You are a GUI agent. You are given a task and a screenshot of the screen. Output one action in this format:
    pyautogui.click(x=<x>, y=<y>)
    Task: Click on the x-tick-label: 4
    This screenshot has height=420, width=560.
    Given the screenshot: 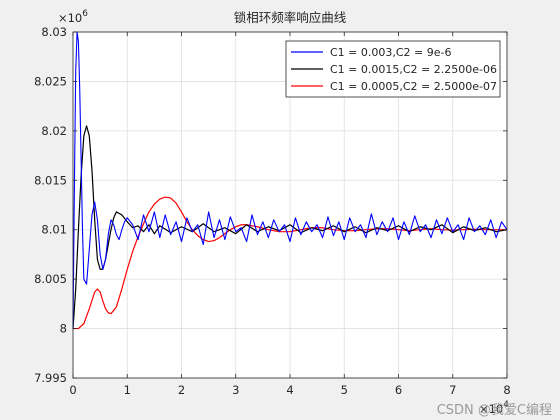 What is the action you would take?
    pyautogui.click(x=289, y=390)
    